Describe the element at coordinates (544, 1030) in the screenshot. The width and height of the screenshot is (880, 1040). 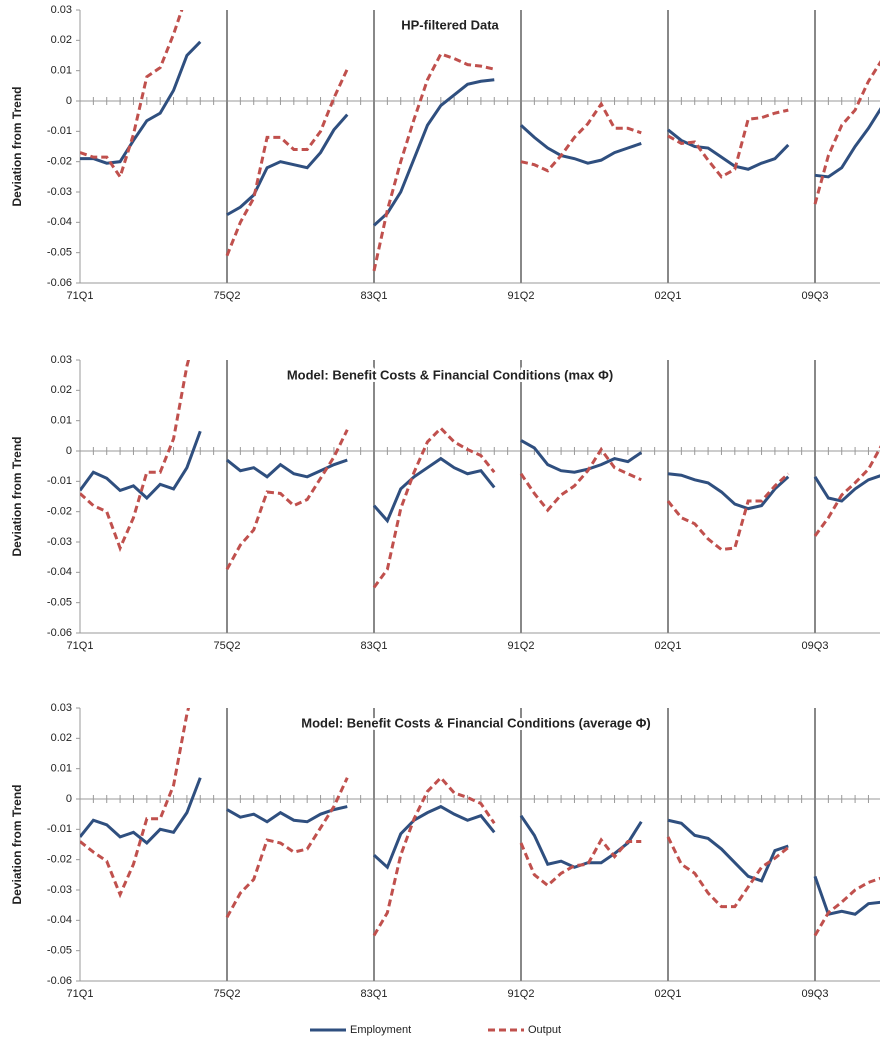
I see `legend-label: Output` at that location.